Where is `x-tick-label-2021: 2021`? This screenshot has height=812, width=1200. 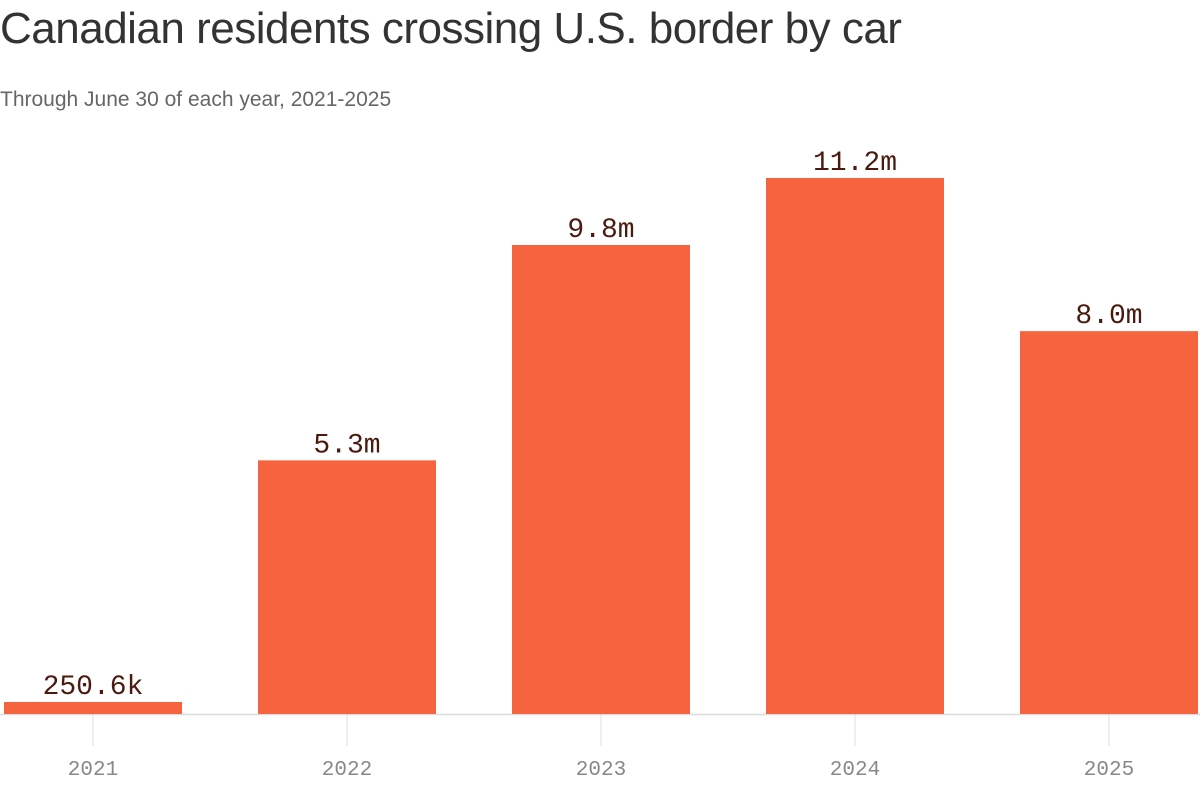 x-tick-label-2021: 2021 is located at coordinates (93, 770).